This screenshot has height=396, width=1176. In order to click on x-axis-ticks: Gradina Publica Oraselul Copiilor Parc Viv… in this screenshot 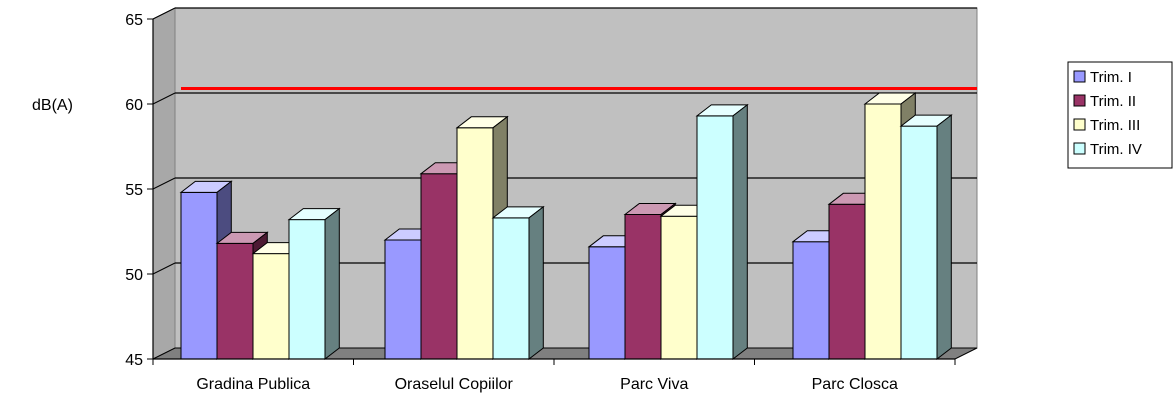, I will do `click(554, 376)`.